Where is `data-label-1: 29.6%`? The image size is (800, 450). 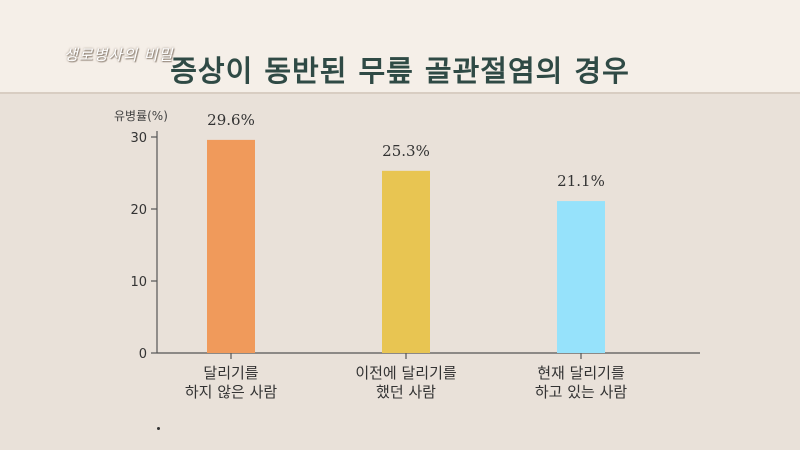 data-label-1: 29.6% is located at coordinates (231, 120).